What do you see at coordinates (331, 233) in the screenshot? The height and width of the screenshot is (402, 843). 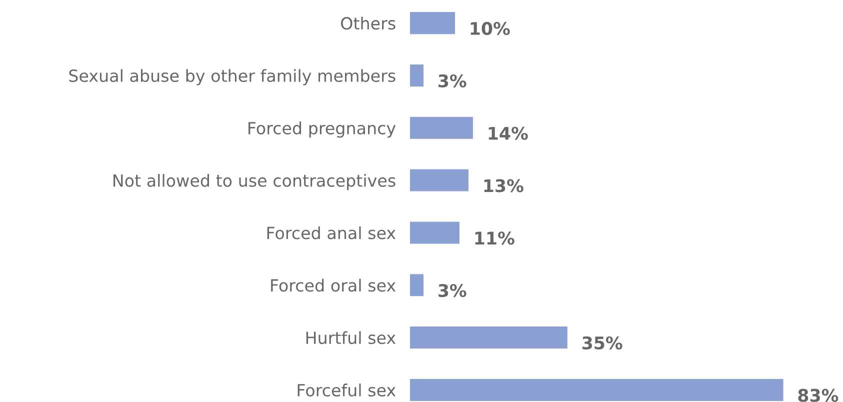 I see `y-tick-label: Forced anal sex` at bounding box center [331, 233].